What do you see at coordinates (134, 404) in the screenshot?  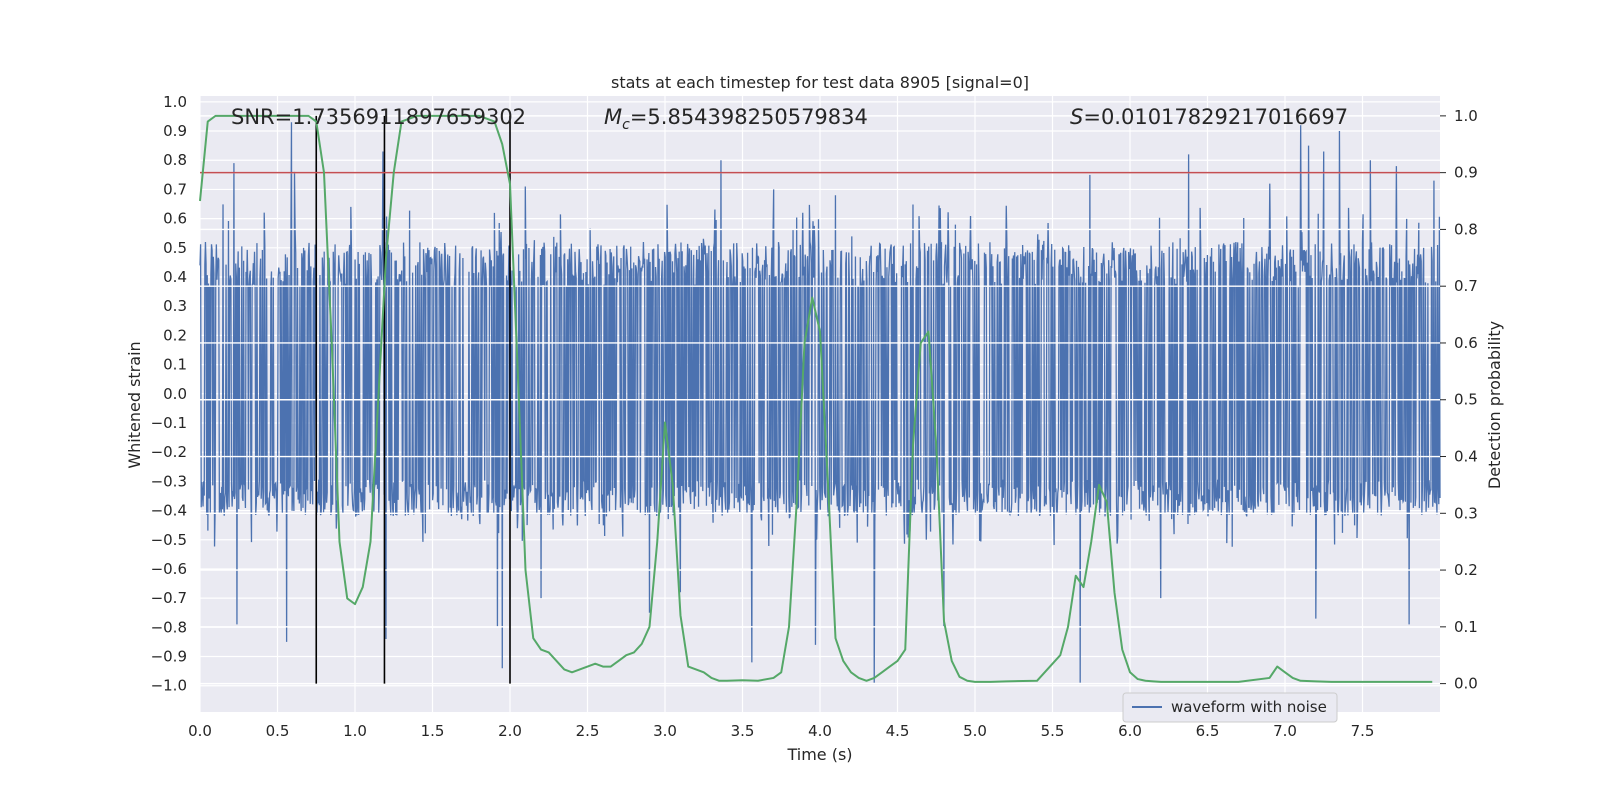 I see `y-axis-label-left: Whitened strain` at bounding box center [134, 404].